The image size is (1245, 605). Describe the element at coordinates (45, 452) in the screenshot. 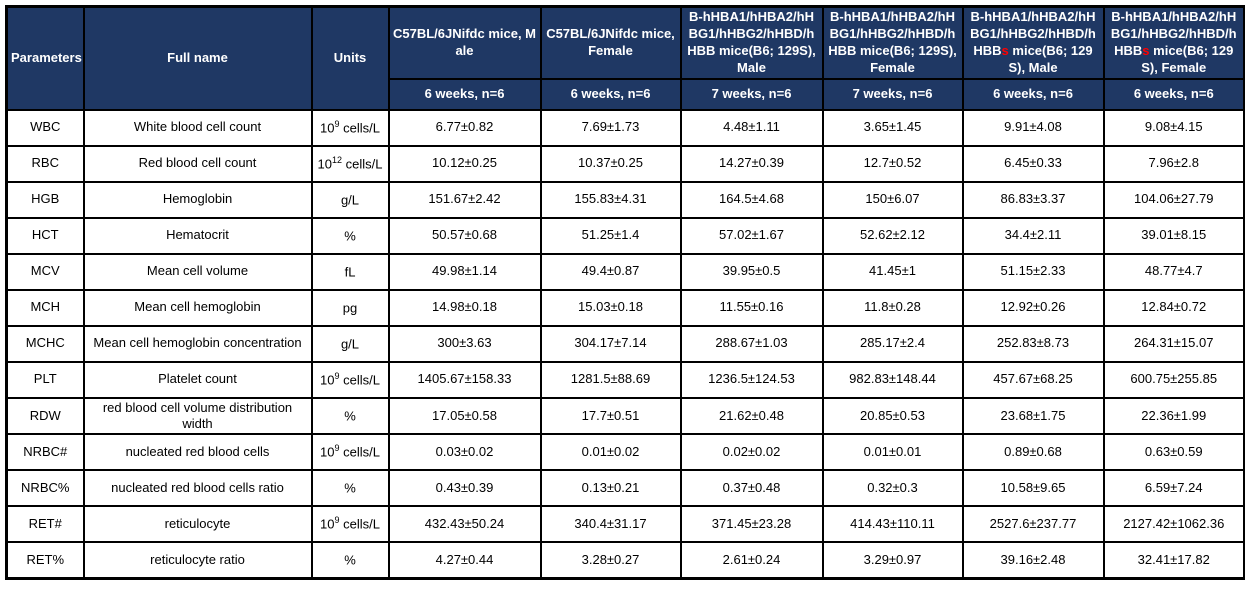

I see `parameter-cell: NRBC#` at that location.